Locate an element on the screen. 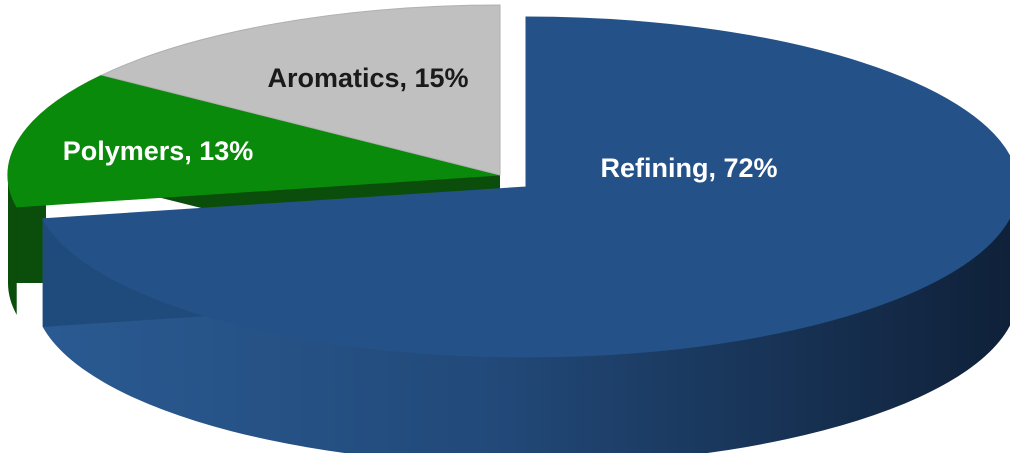 This screenshot has height=453, width=1010. slice-label-refining: Refining, 72% is located at coordinates (688, 168).